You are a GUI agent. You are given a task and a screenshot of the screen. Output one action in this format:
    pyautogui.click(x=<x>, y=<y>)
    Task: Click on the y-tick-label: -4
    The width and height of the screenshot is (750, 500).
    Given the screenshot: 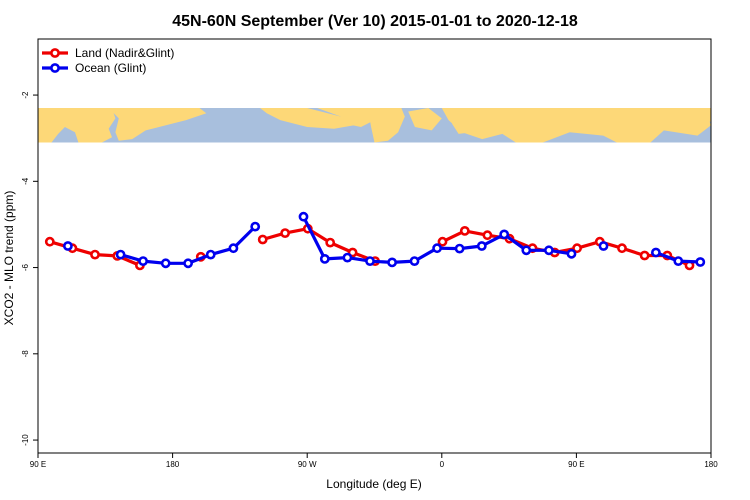 What is the action you would take?
    pyautogui.click(x=25, y=181)
    